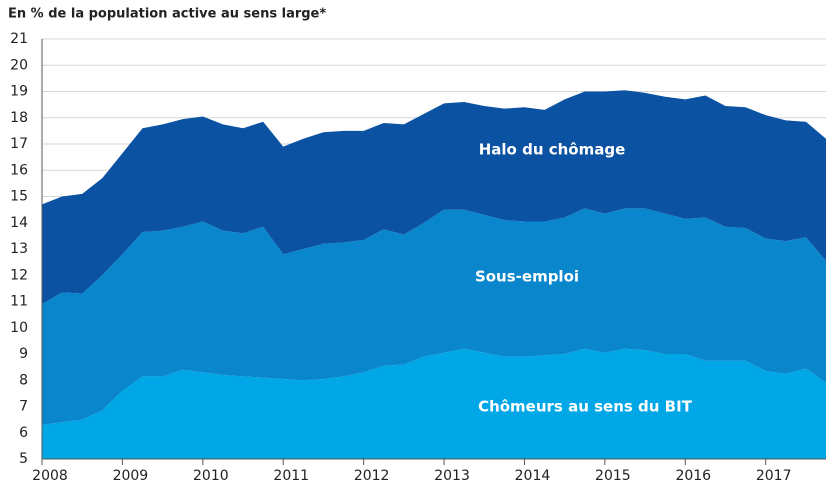 The width and height of the screenshot is (827, 490). I want to click on y-tick-label: 8, so click(23, 380).